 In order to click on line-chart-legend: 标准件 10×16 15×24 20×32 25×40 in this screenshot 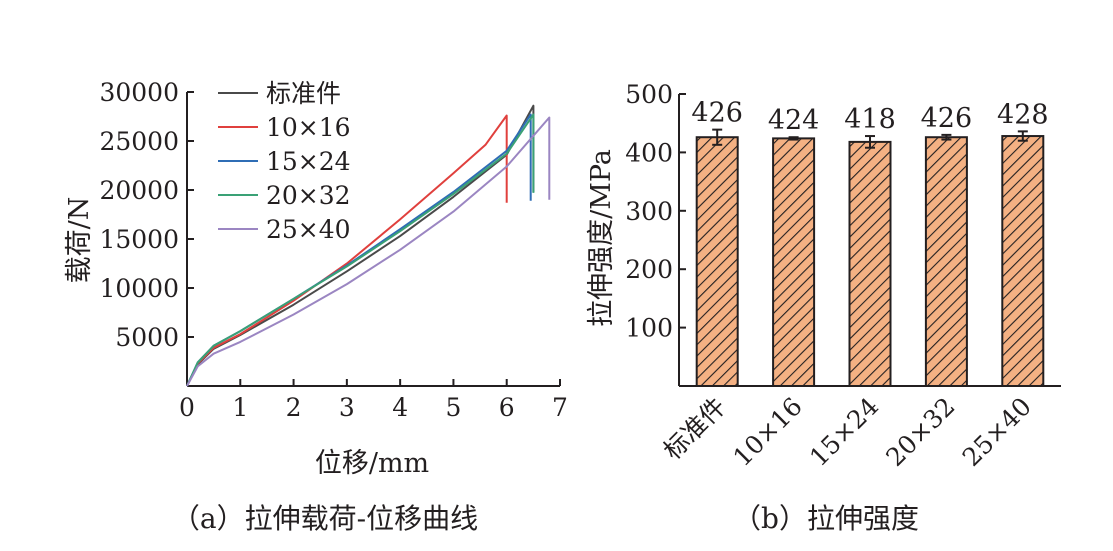, I will do `click(284, 161)`.